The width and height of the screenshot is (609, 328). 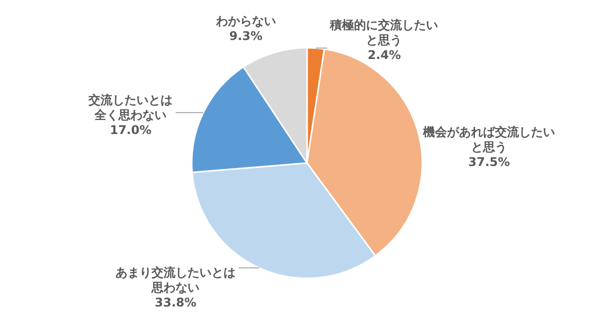 I want to click on data-label: 2.4%, so click(x=384, y=55).